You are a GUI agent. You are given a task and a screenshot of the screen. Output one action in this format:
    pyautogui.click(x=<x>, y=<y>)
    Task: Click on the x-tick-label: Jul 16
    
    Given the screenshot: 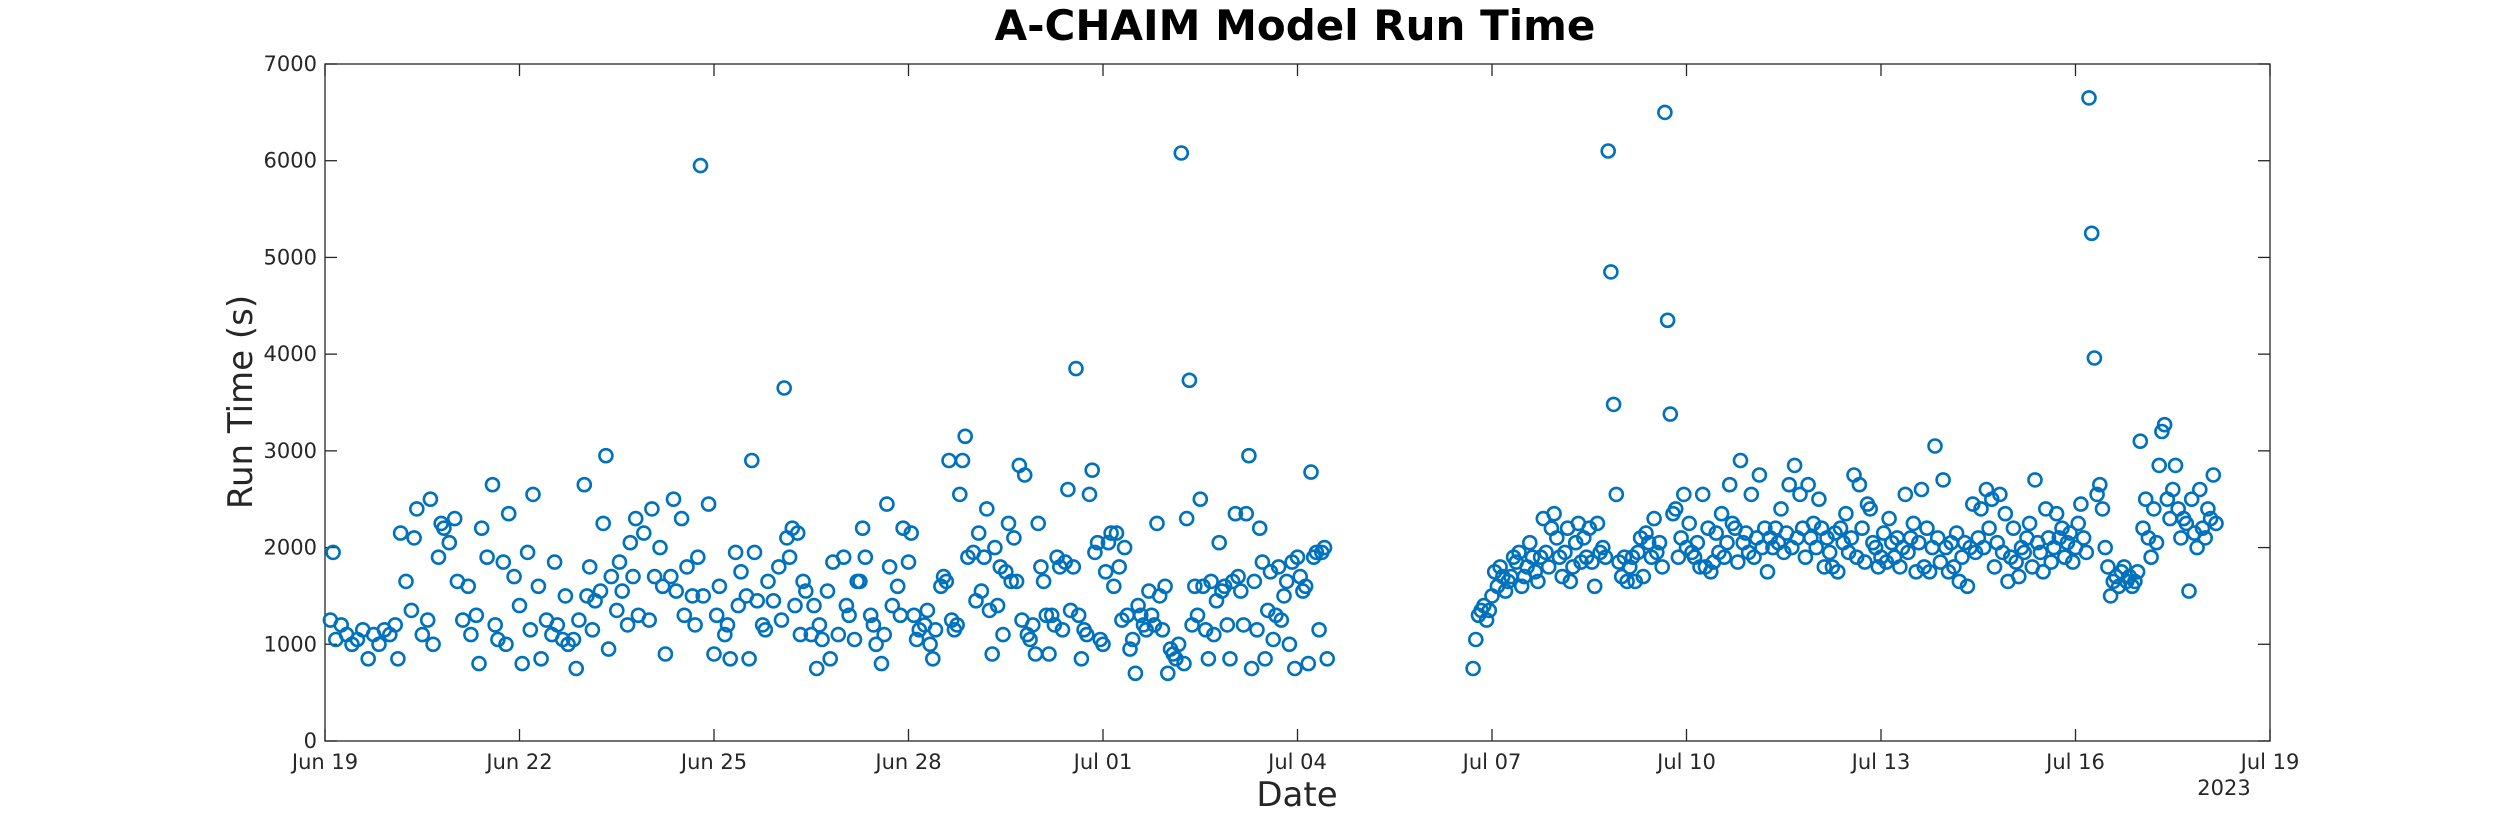 What is the action you would take?
    pyautogui.click(x=2074, y=762)
    